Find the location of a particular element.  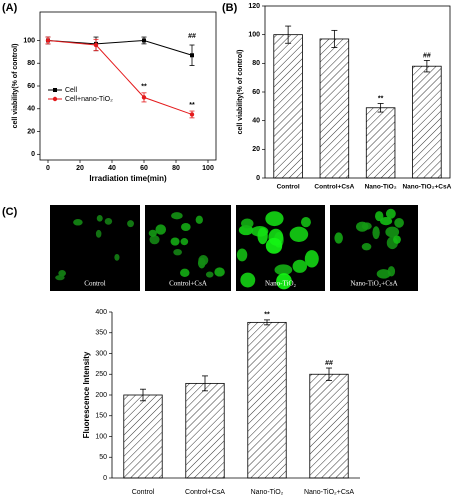

y-tick-label: 50 is located at coordinates (103, 457).